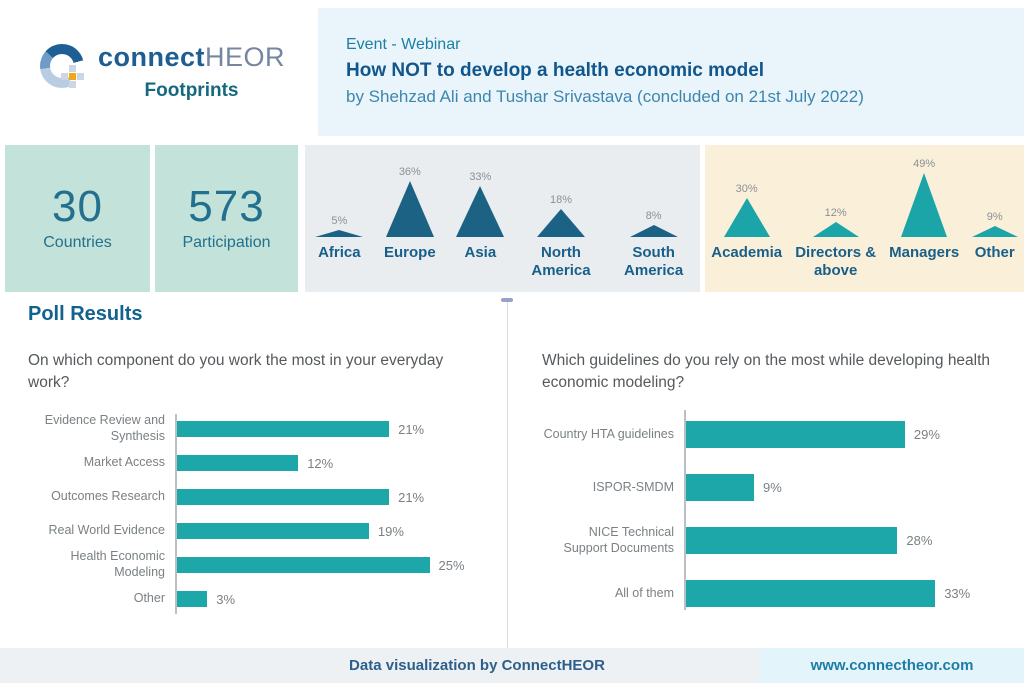 The width and height of the screenshot is (1024, 683). I want to click on triangle-item-north-america: 18% North America, so click(561, 223).